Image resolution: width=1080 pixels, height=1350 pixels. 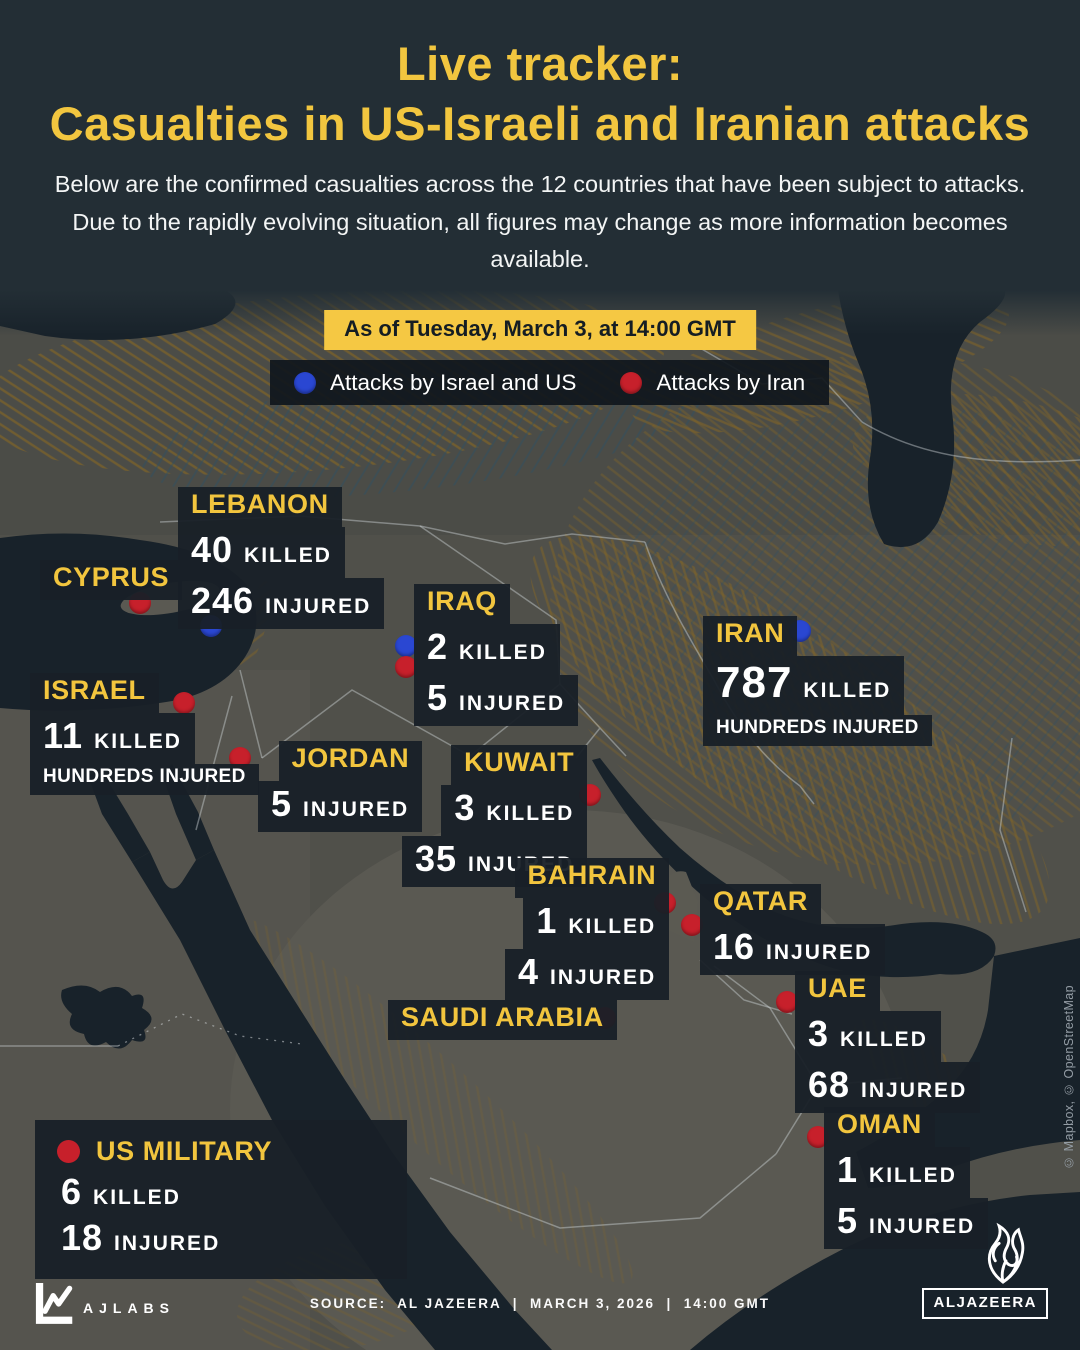 I want to click on marker-jordan-iran-attack, so click(x=240, y=758).